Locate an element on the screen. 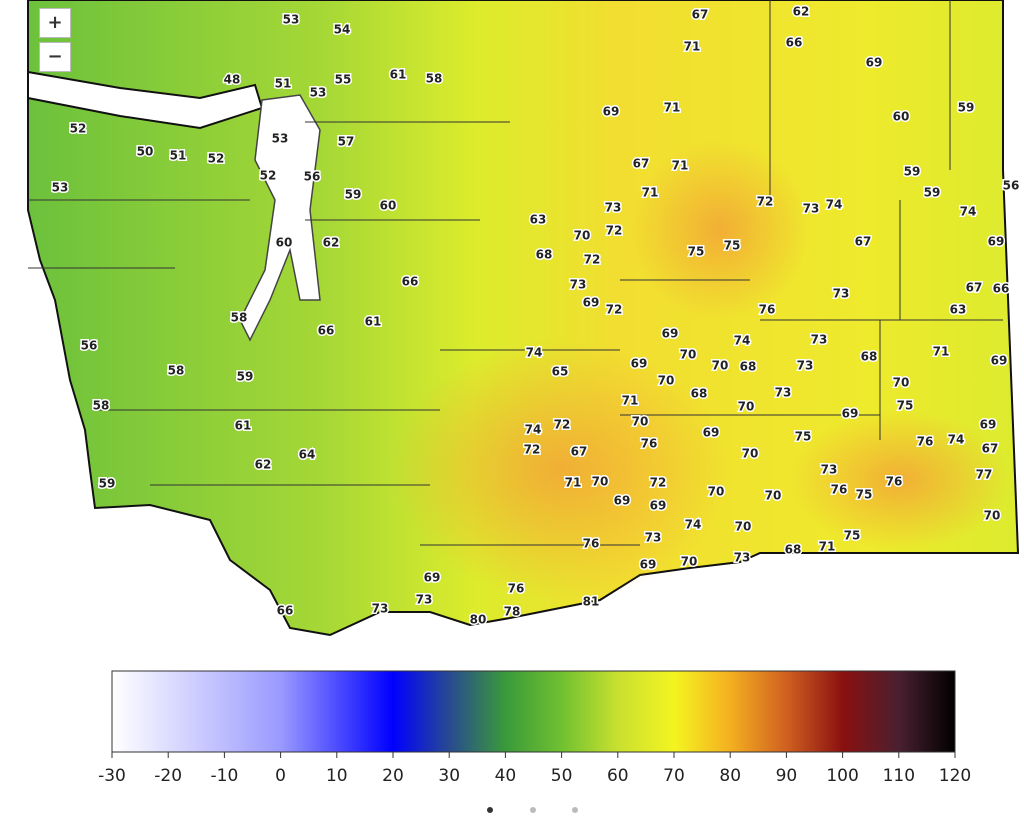  colorbar-tick-label: 30 is located at coordinates (449, 776).